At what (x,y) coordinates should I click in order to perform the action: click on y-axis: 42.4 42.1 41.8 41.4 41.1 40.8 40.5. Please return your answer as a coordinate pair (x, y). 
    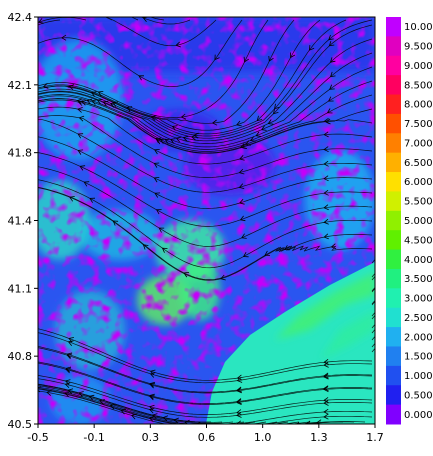
    Looking at the image, I should click on (23, 221).